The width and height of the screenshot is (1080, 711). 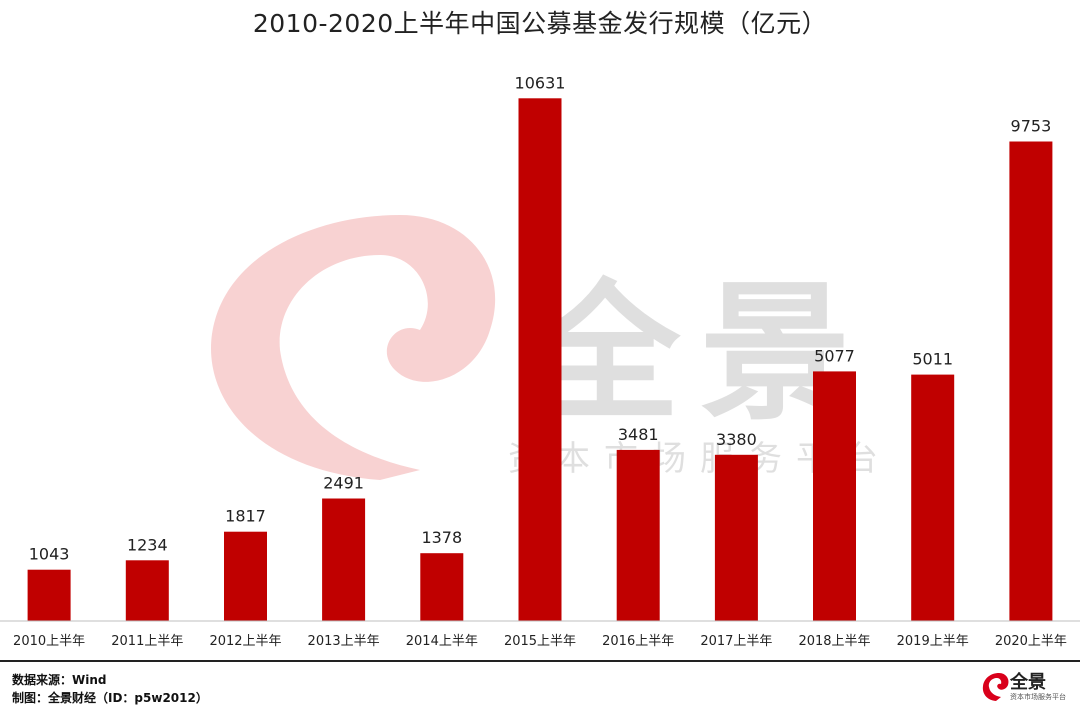 I want to click on x-tick-label-2012上半年: 2012上半年, so click(x=245, y=641).